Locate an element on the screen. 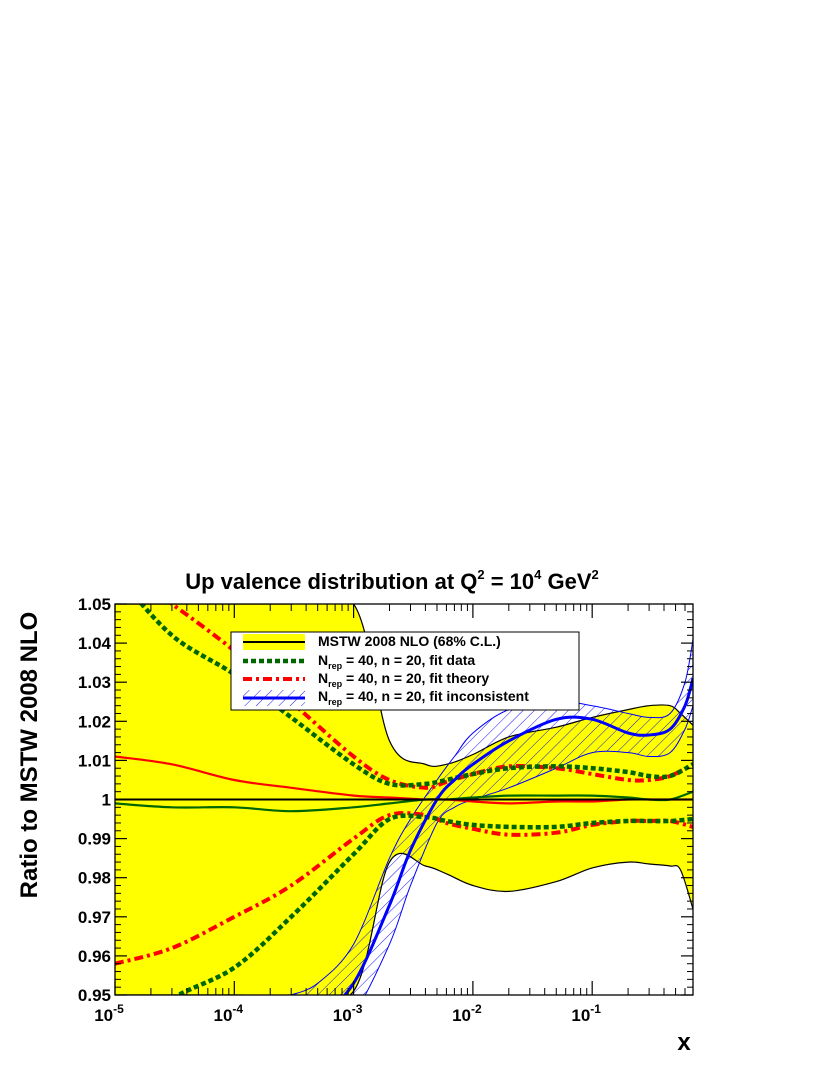  y-tick-label: 1.01 is located at coordinates (94, 760).